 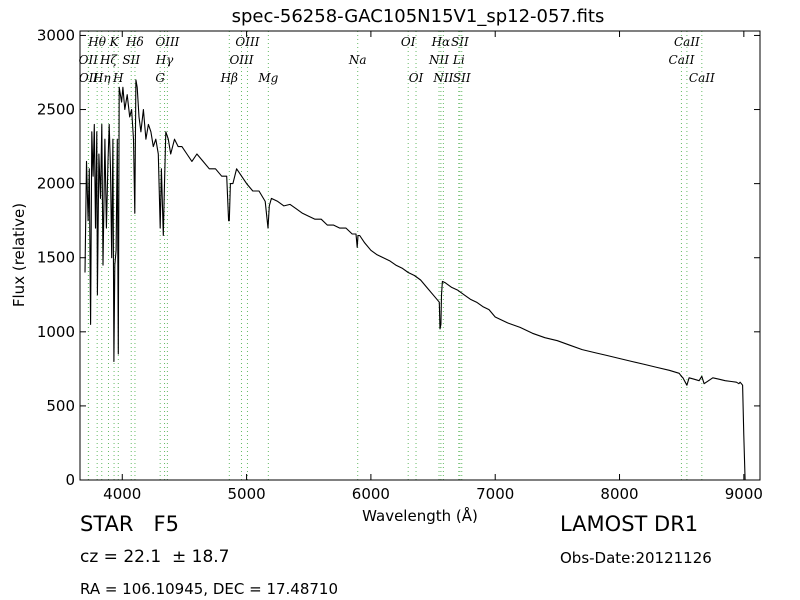 I want to click on ra-dec-label: RA = 106.10945, DEC = 17.48710, so click(x=209, y=589).